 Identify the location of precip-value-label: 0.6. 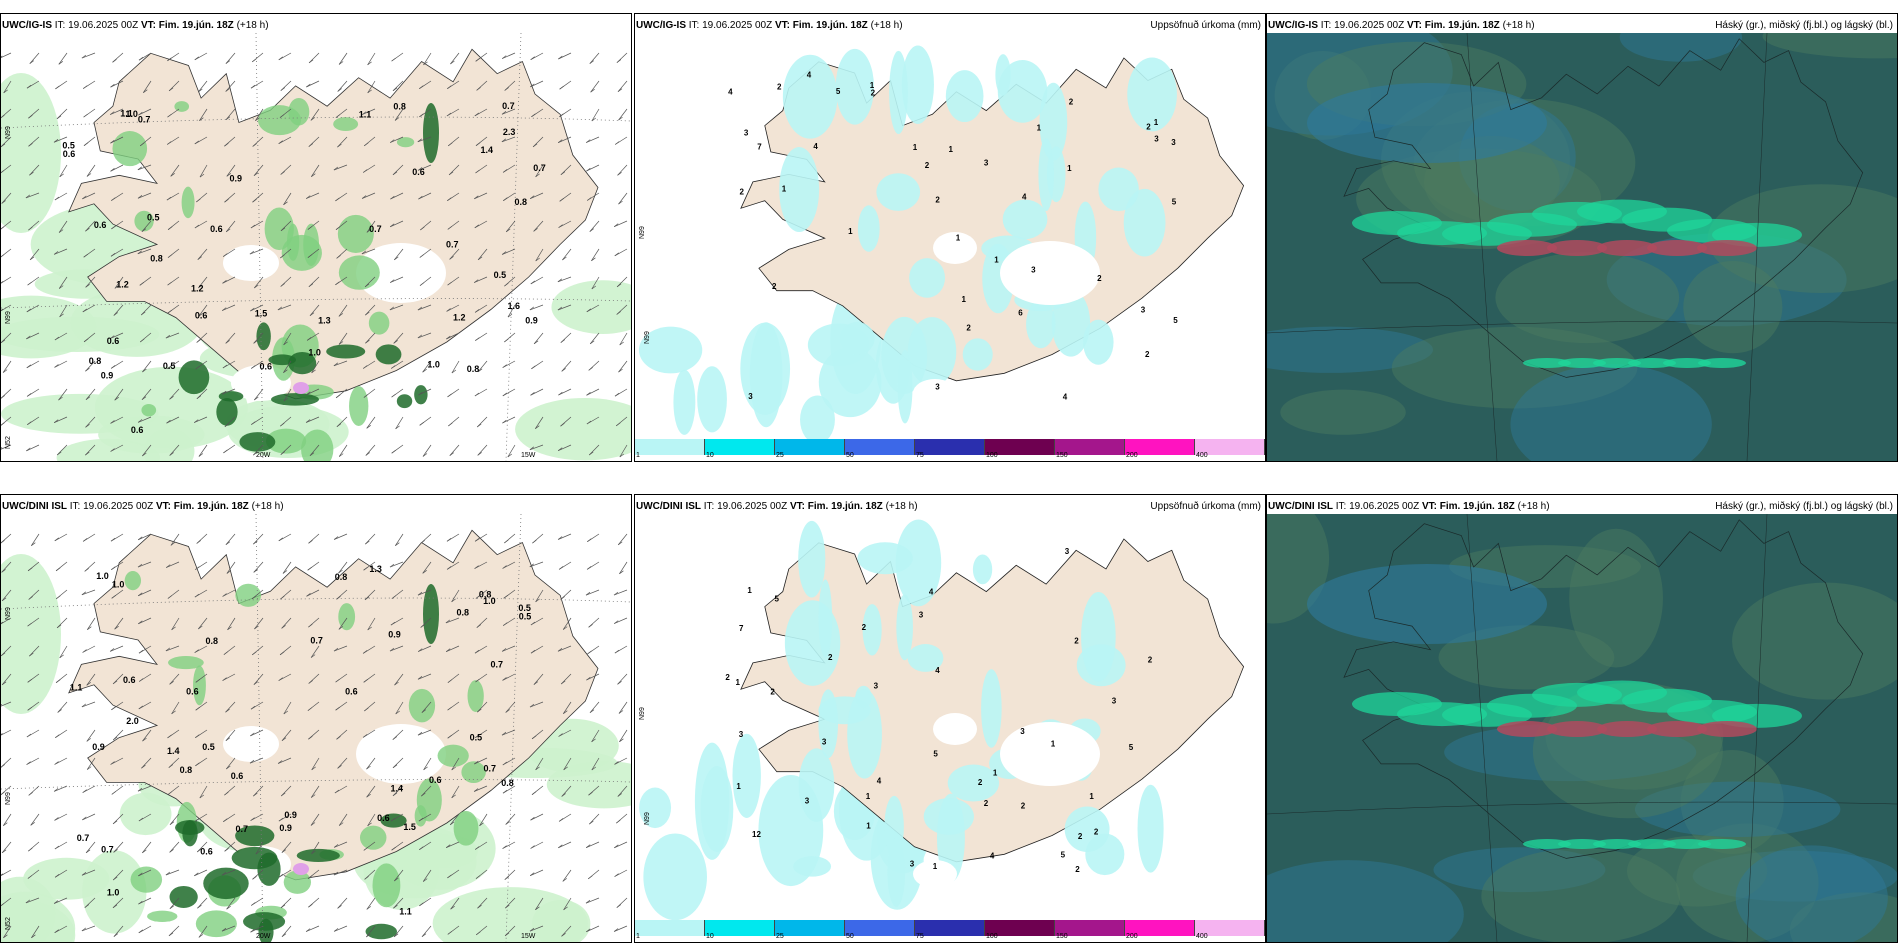
(69, 154).